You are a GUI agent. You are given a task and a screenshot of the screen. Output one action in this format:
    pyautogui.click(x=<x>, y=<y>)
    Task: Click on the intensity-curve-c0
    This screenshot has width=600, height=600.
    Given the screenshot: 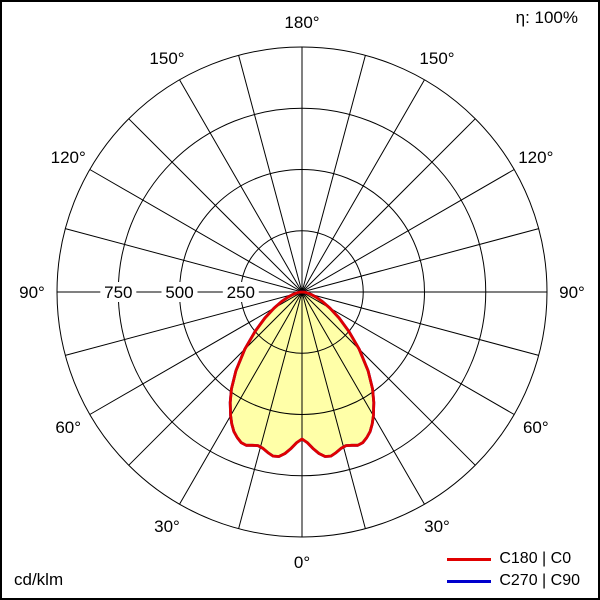 What is the action you would take?
    pyautogui.click(x=302, y=374)
    